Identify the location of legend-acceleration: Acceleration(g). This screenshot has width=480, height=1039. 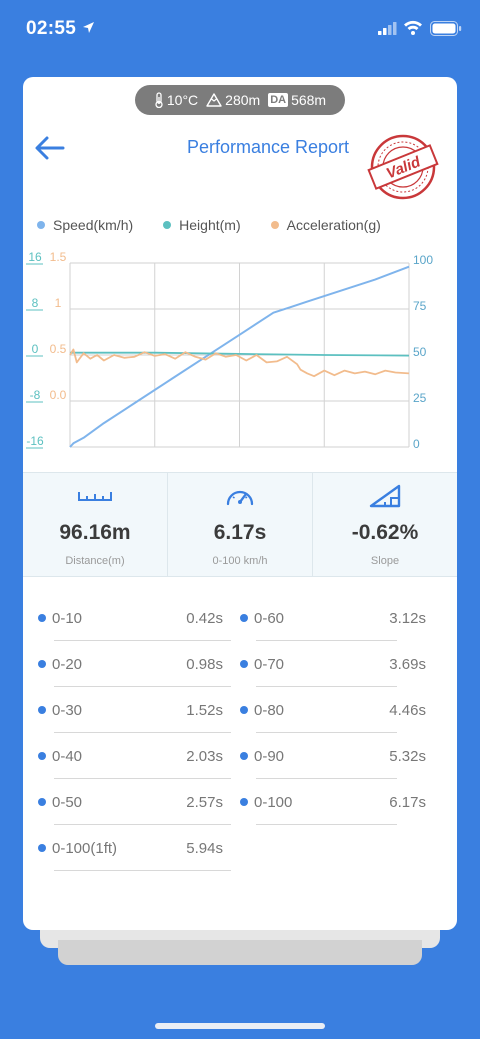
(325, 225).